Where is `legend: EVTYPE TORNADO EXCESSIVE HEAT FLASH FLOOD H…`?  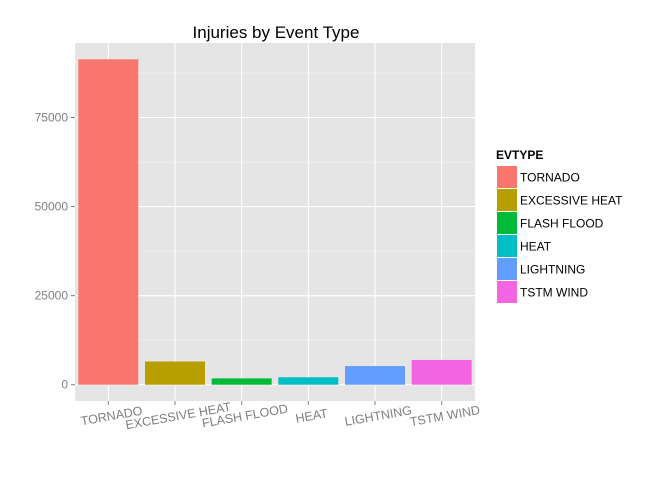 legend: EVTYPE TORNADO EXCESSIVE HEAT FLASH FLOOD H… is located at coordinates (559, 225).